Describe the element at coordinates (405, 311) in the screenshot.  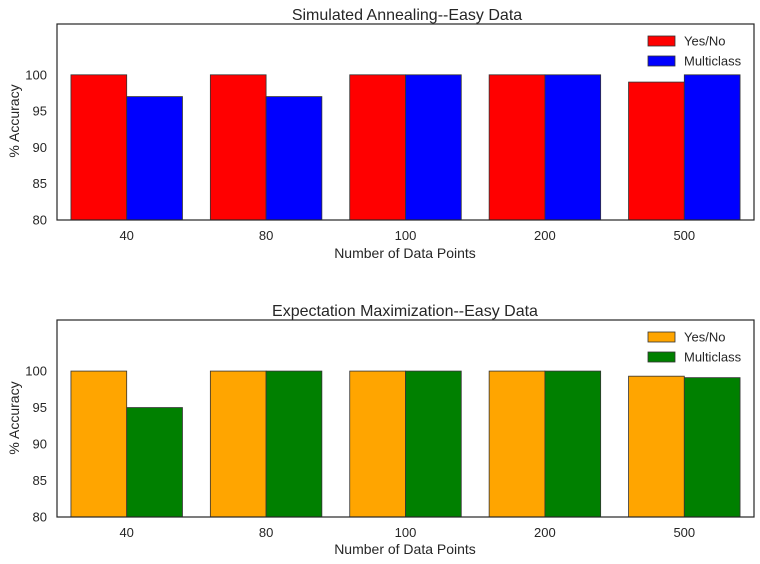
I see `chart-title: Expectation Maximization--Easy Data` at that location.